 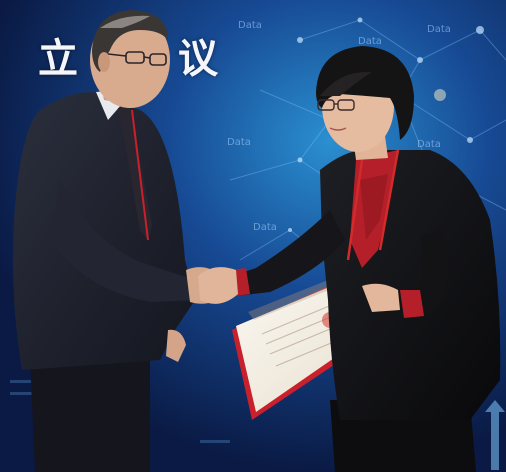 I want to click on banner-char: 立, so click(x=58, y=55).